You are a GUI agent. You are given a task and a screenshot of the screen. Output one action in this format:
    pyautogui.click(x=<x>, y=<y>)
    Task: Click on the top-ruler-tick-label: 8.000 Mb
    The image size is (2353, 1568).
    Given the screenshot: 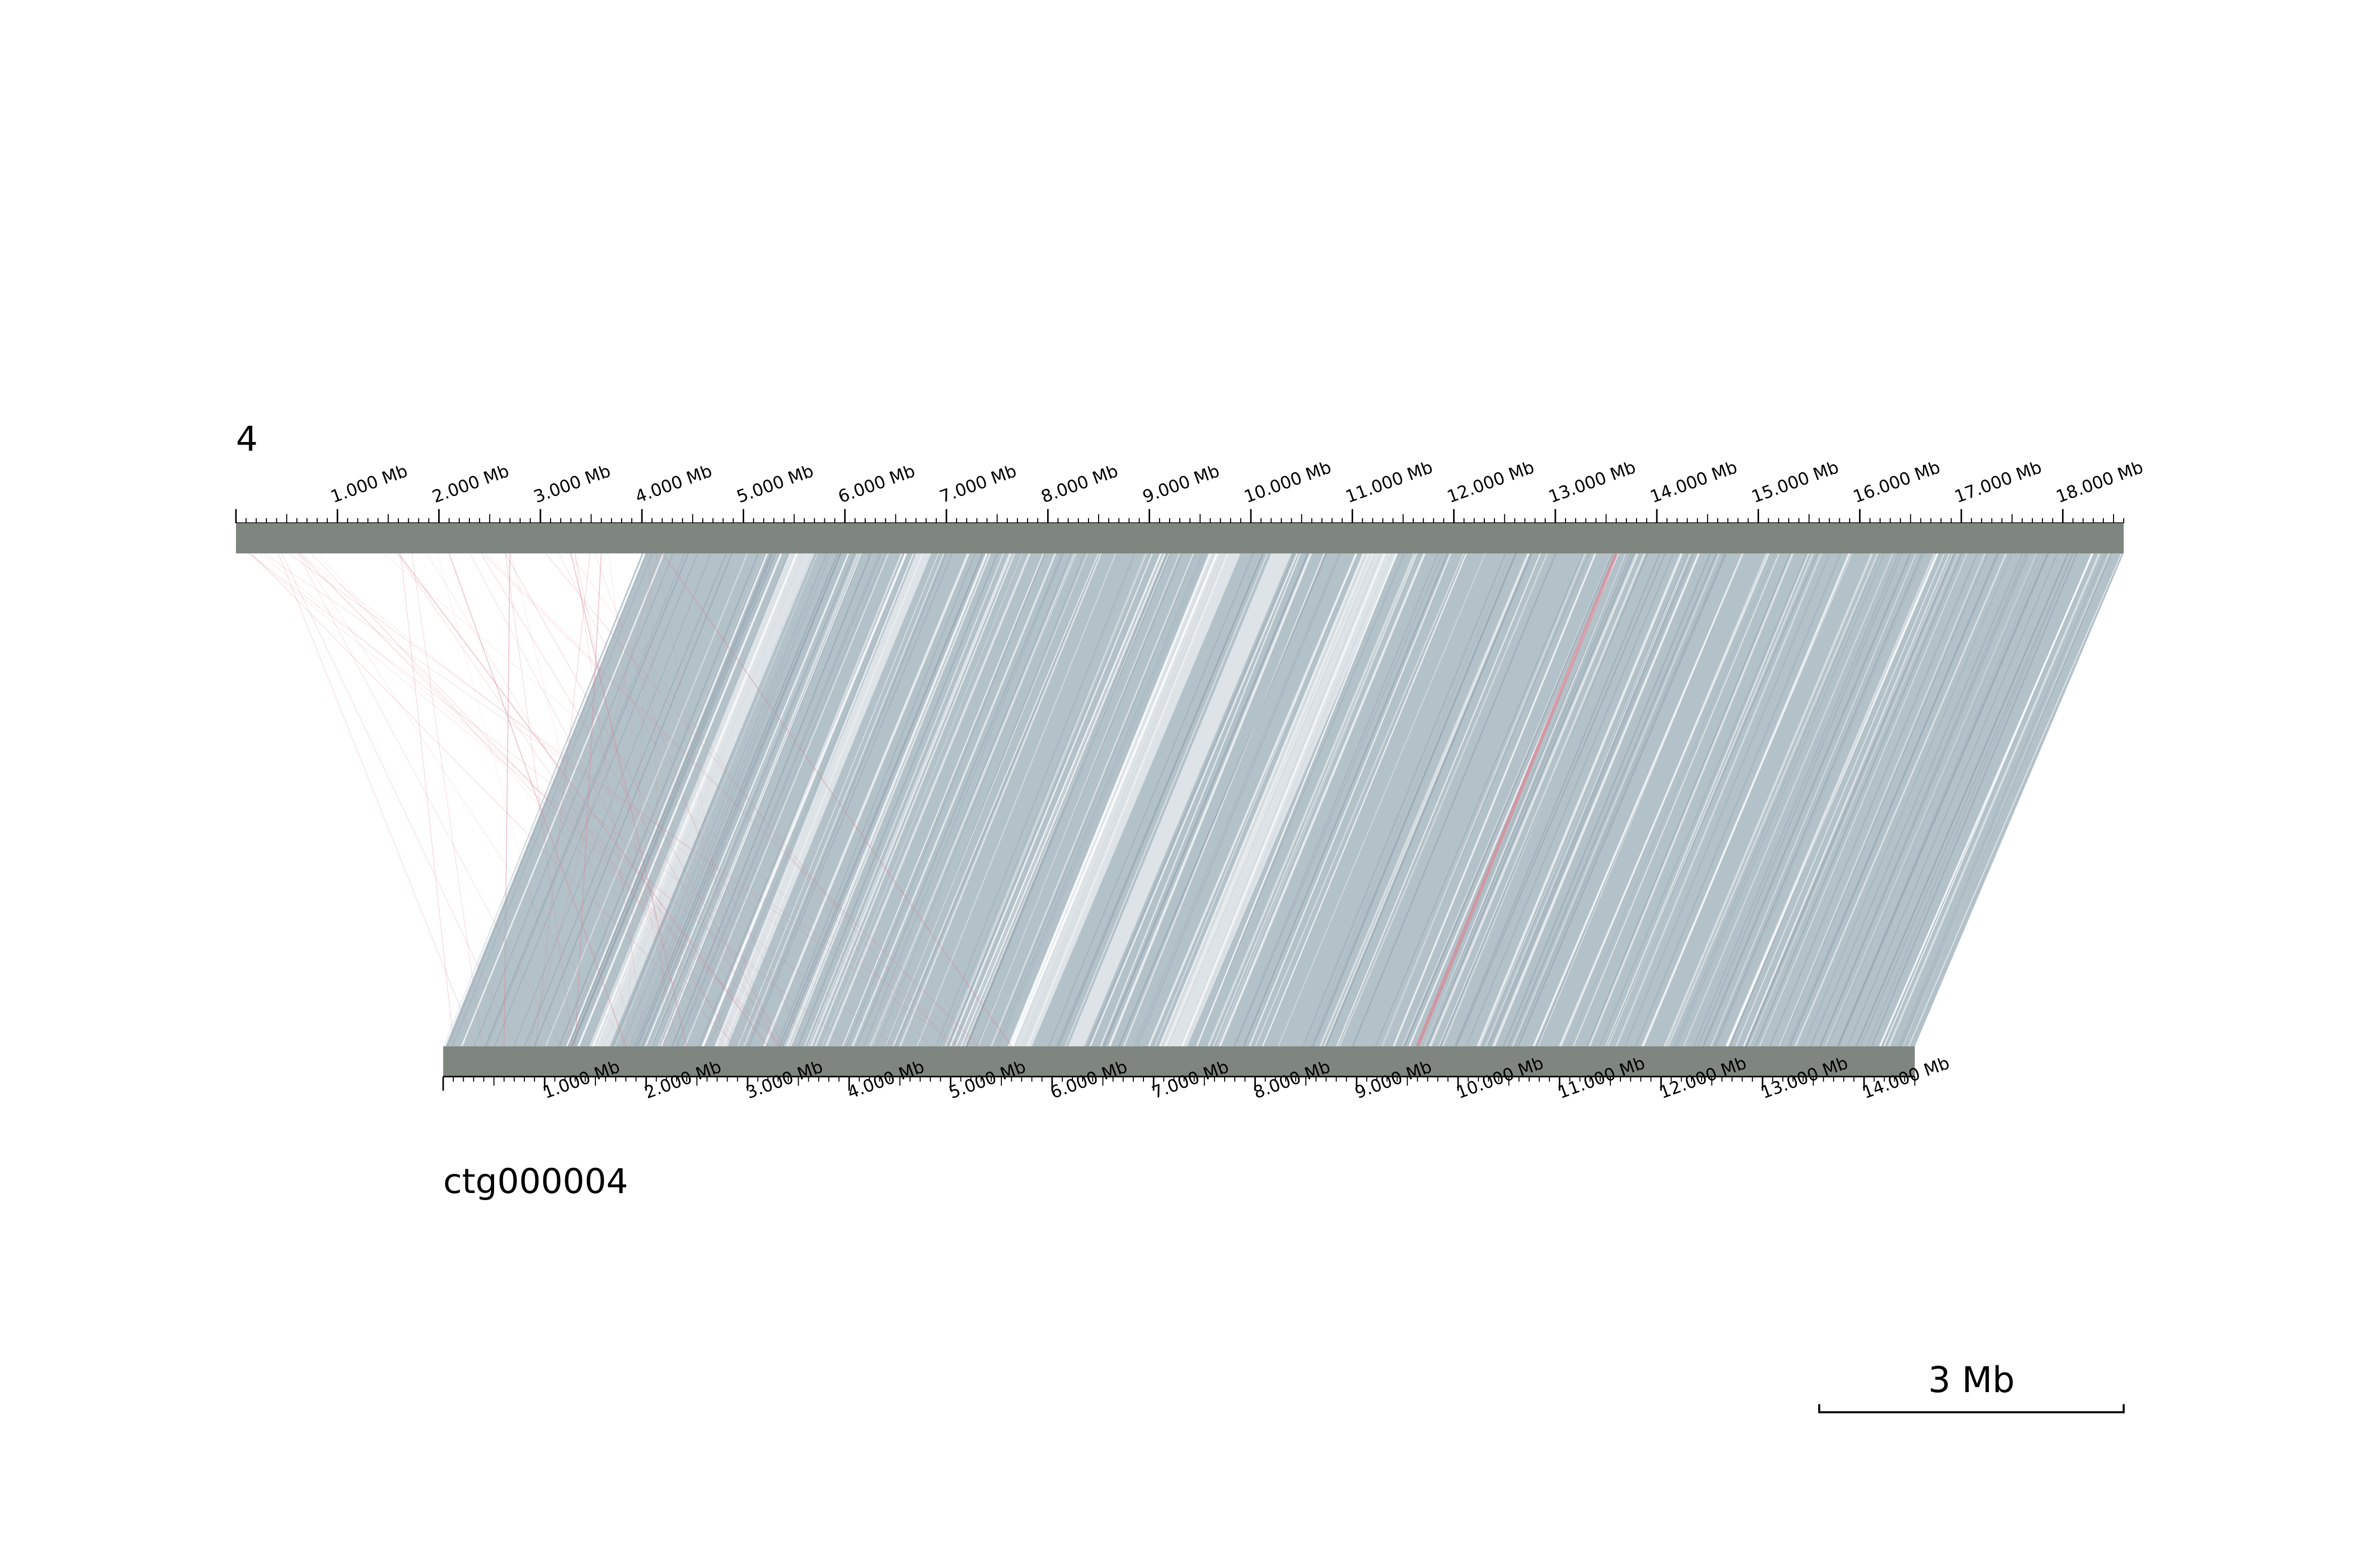 What is the action you would take?
    pyautogui.click(x=1080, y=484)
    